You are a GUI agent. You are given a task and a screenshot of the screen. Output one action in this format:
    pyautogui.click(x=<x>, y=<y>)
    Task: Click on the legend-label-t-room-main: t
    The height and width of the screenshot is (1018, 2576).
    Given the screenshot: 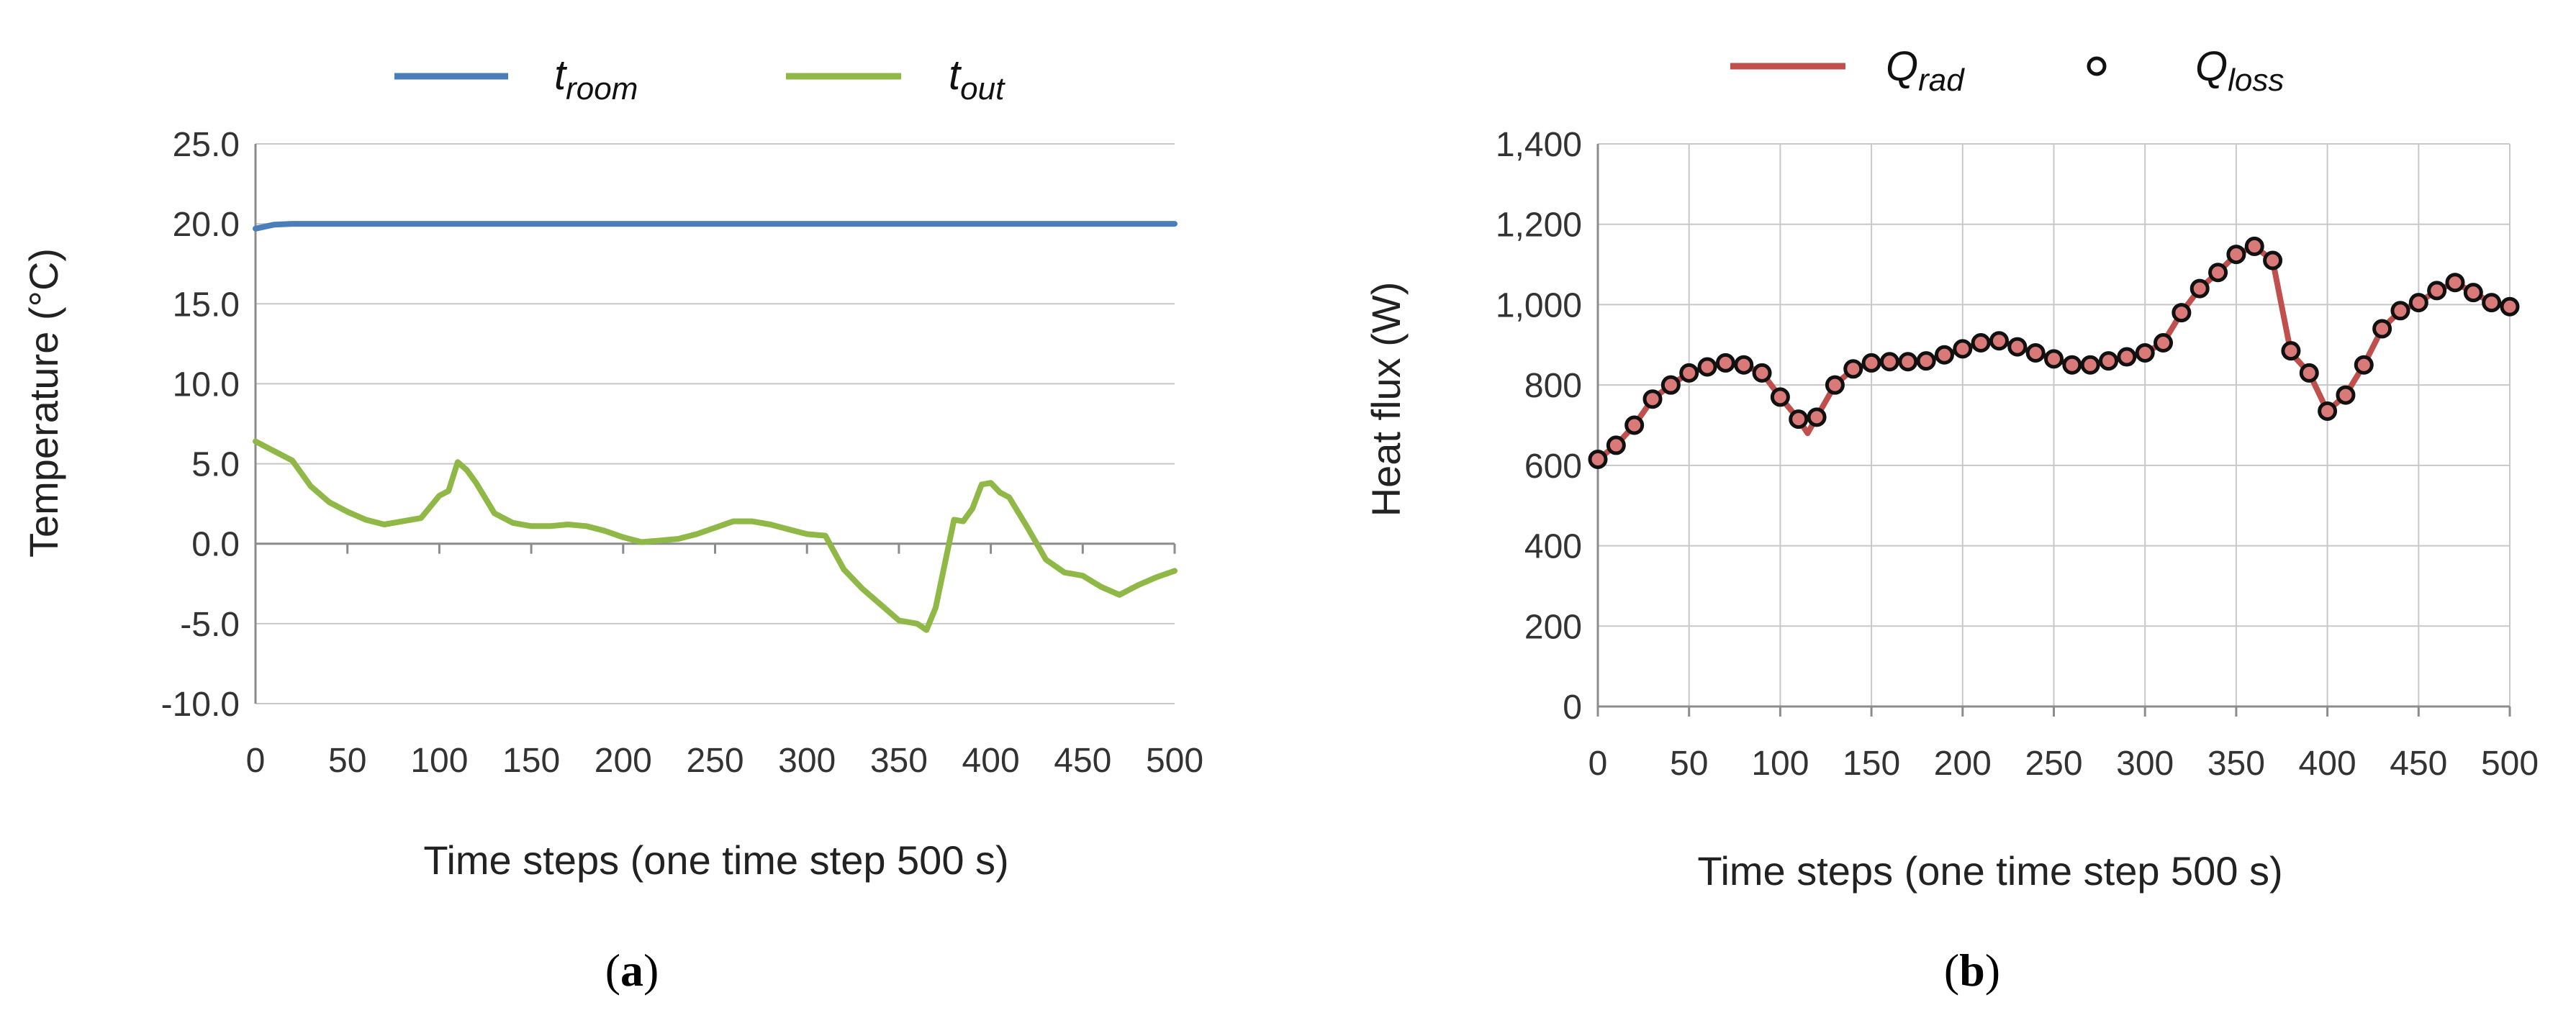 What is the action you would take?
    pyautogui.click(x=561, y=75)
    